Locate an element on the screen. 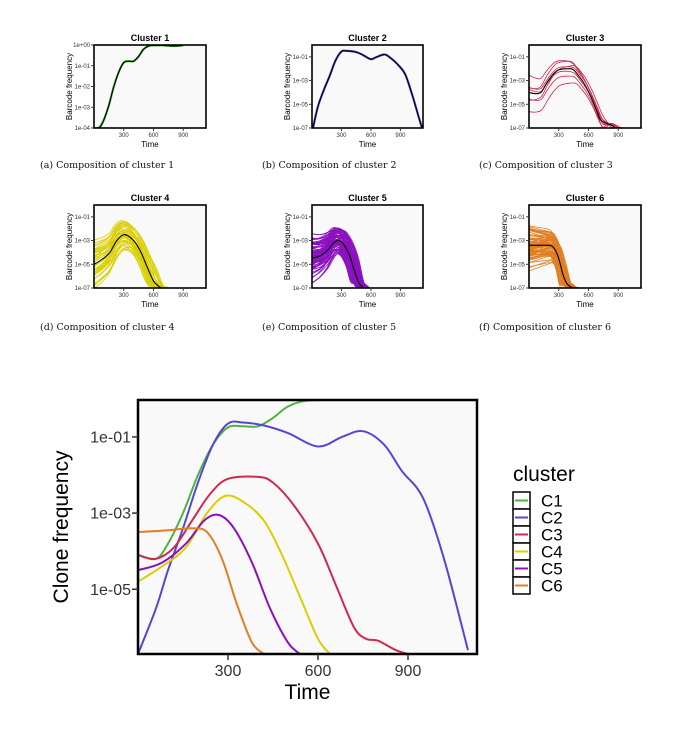 Image resolution: width=691 pixels, height=729 pixels. panel-title: Cluster 5 is located at coordinates (367, 198).